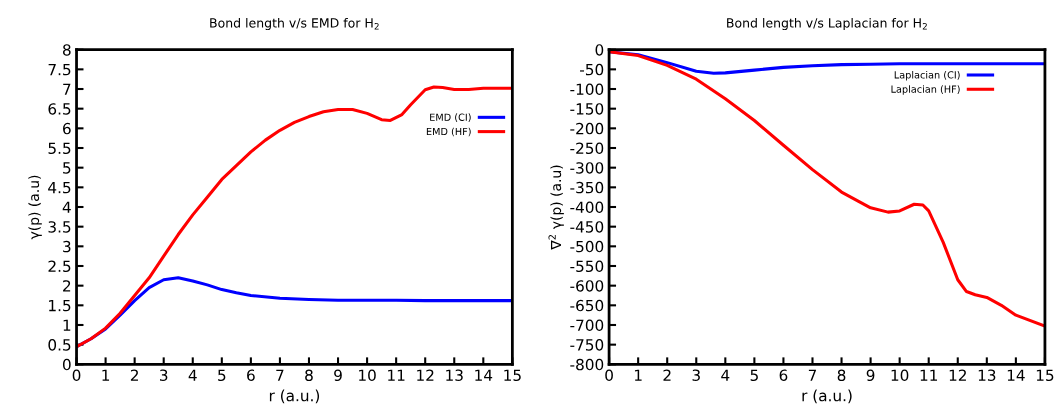 The height and width of the screenshot is (414, 1063). I want to click on y-tick-label: 5, so click(67, 168).